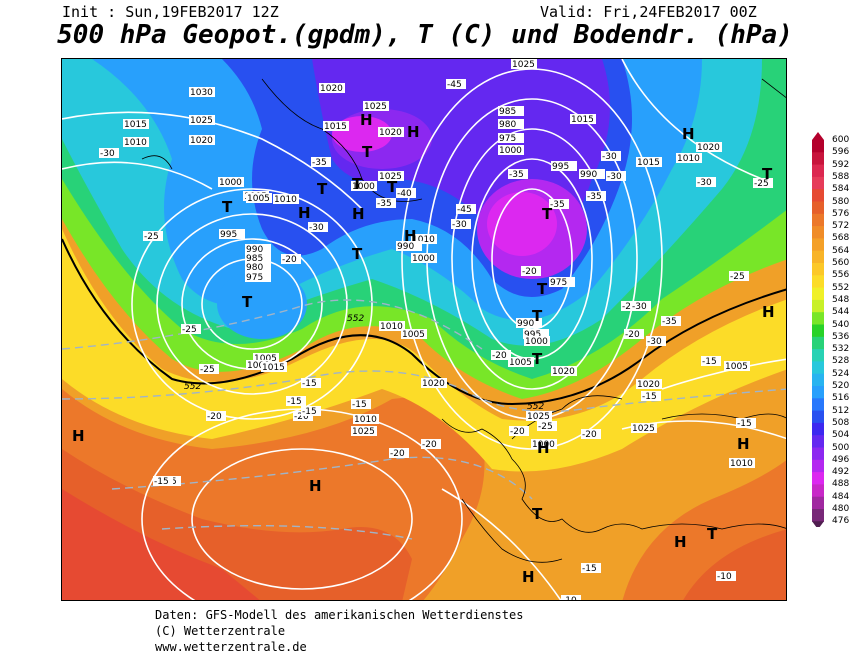 Image resolution: width=850 pixels, height=657 pixels. I want to click on isobar-label: 1015, so click(135, 125).